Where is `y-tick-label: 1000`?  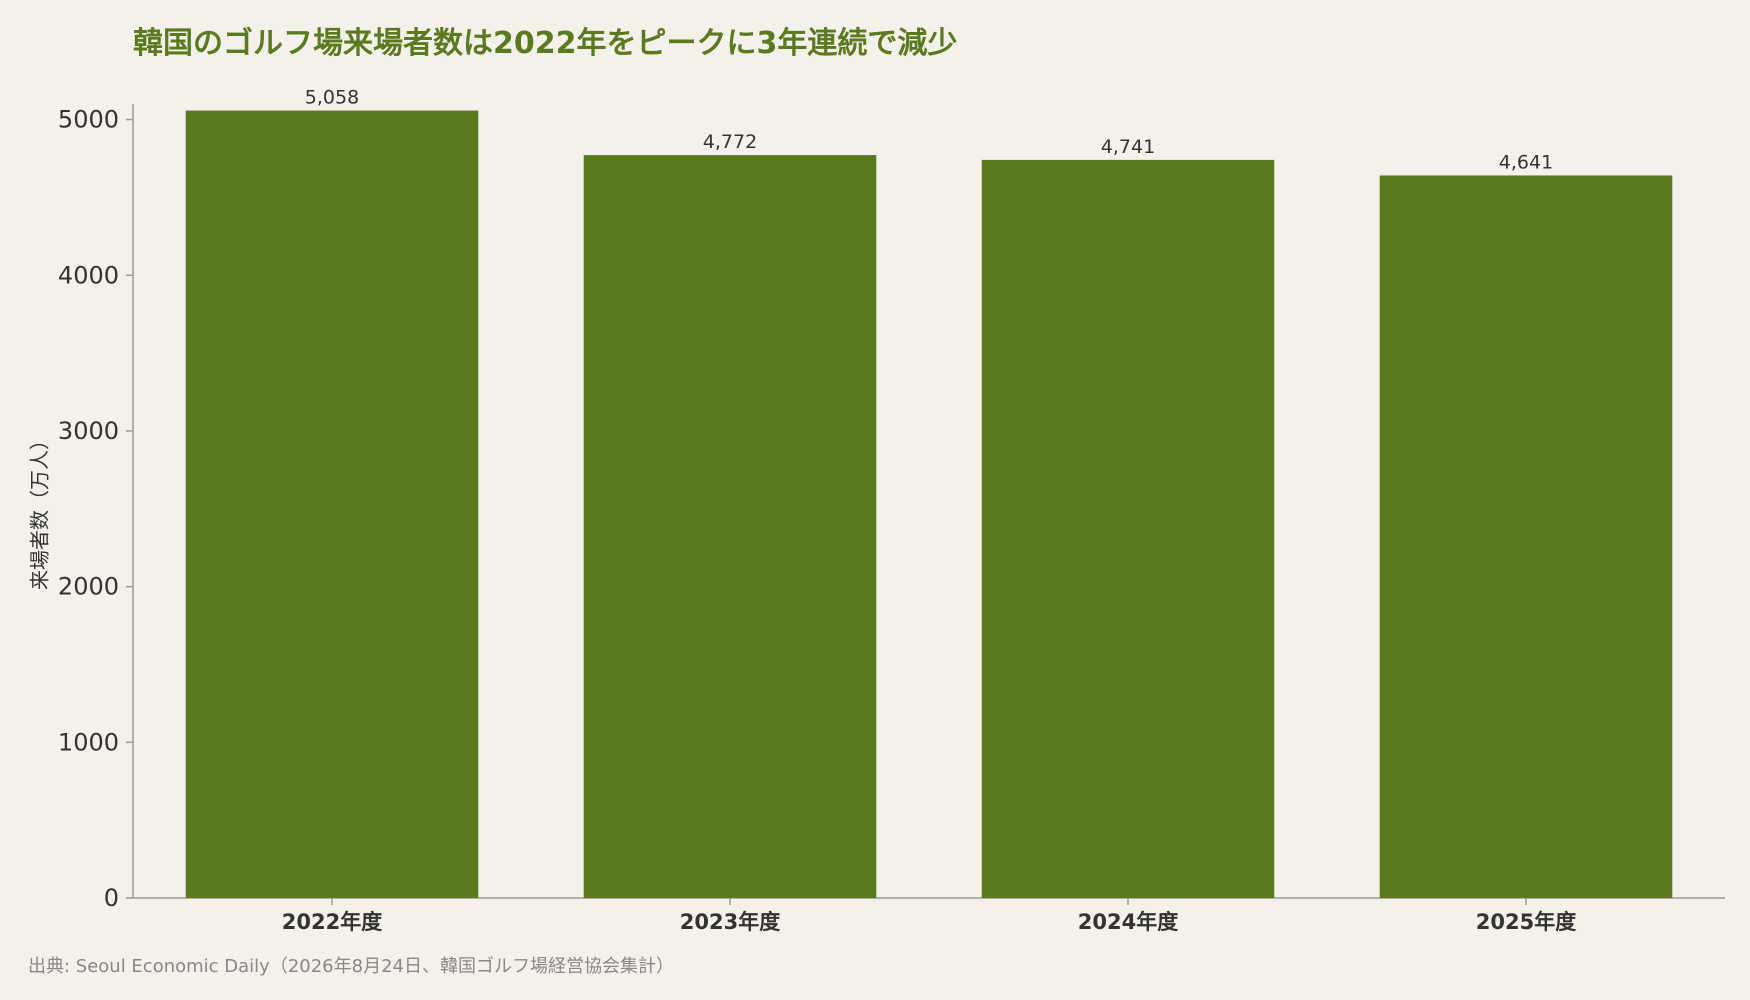
y-tick-label: 1000 is located at coordinates (88, 742).